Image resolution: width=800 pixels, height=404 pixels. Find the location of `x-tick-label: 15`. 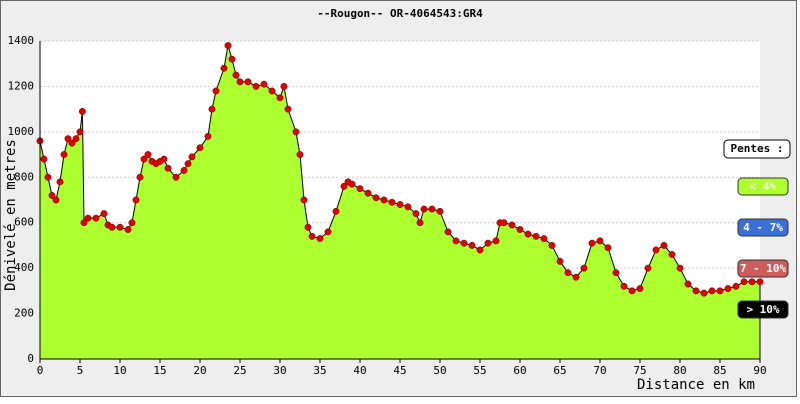

x-tick-label: 15 is located at coordinates (159, 370).